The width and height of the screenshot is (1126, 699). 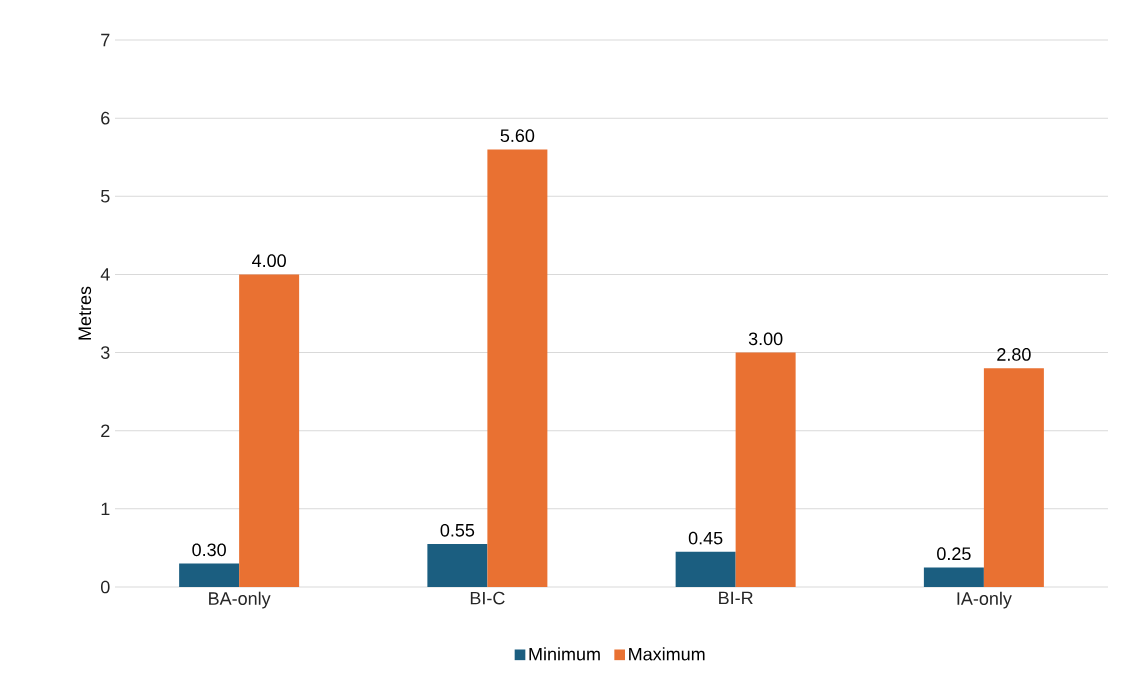 What do you see at coordinates (564, 654) in the screenshot?
I see `legend-label: Minimum` at bounding box center [564, 654].